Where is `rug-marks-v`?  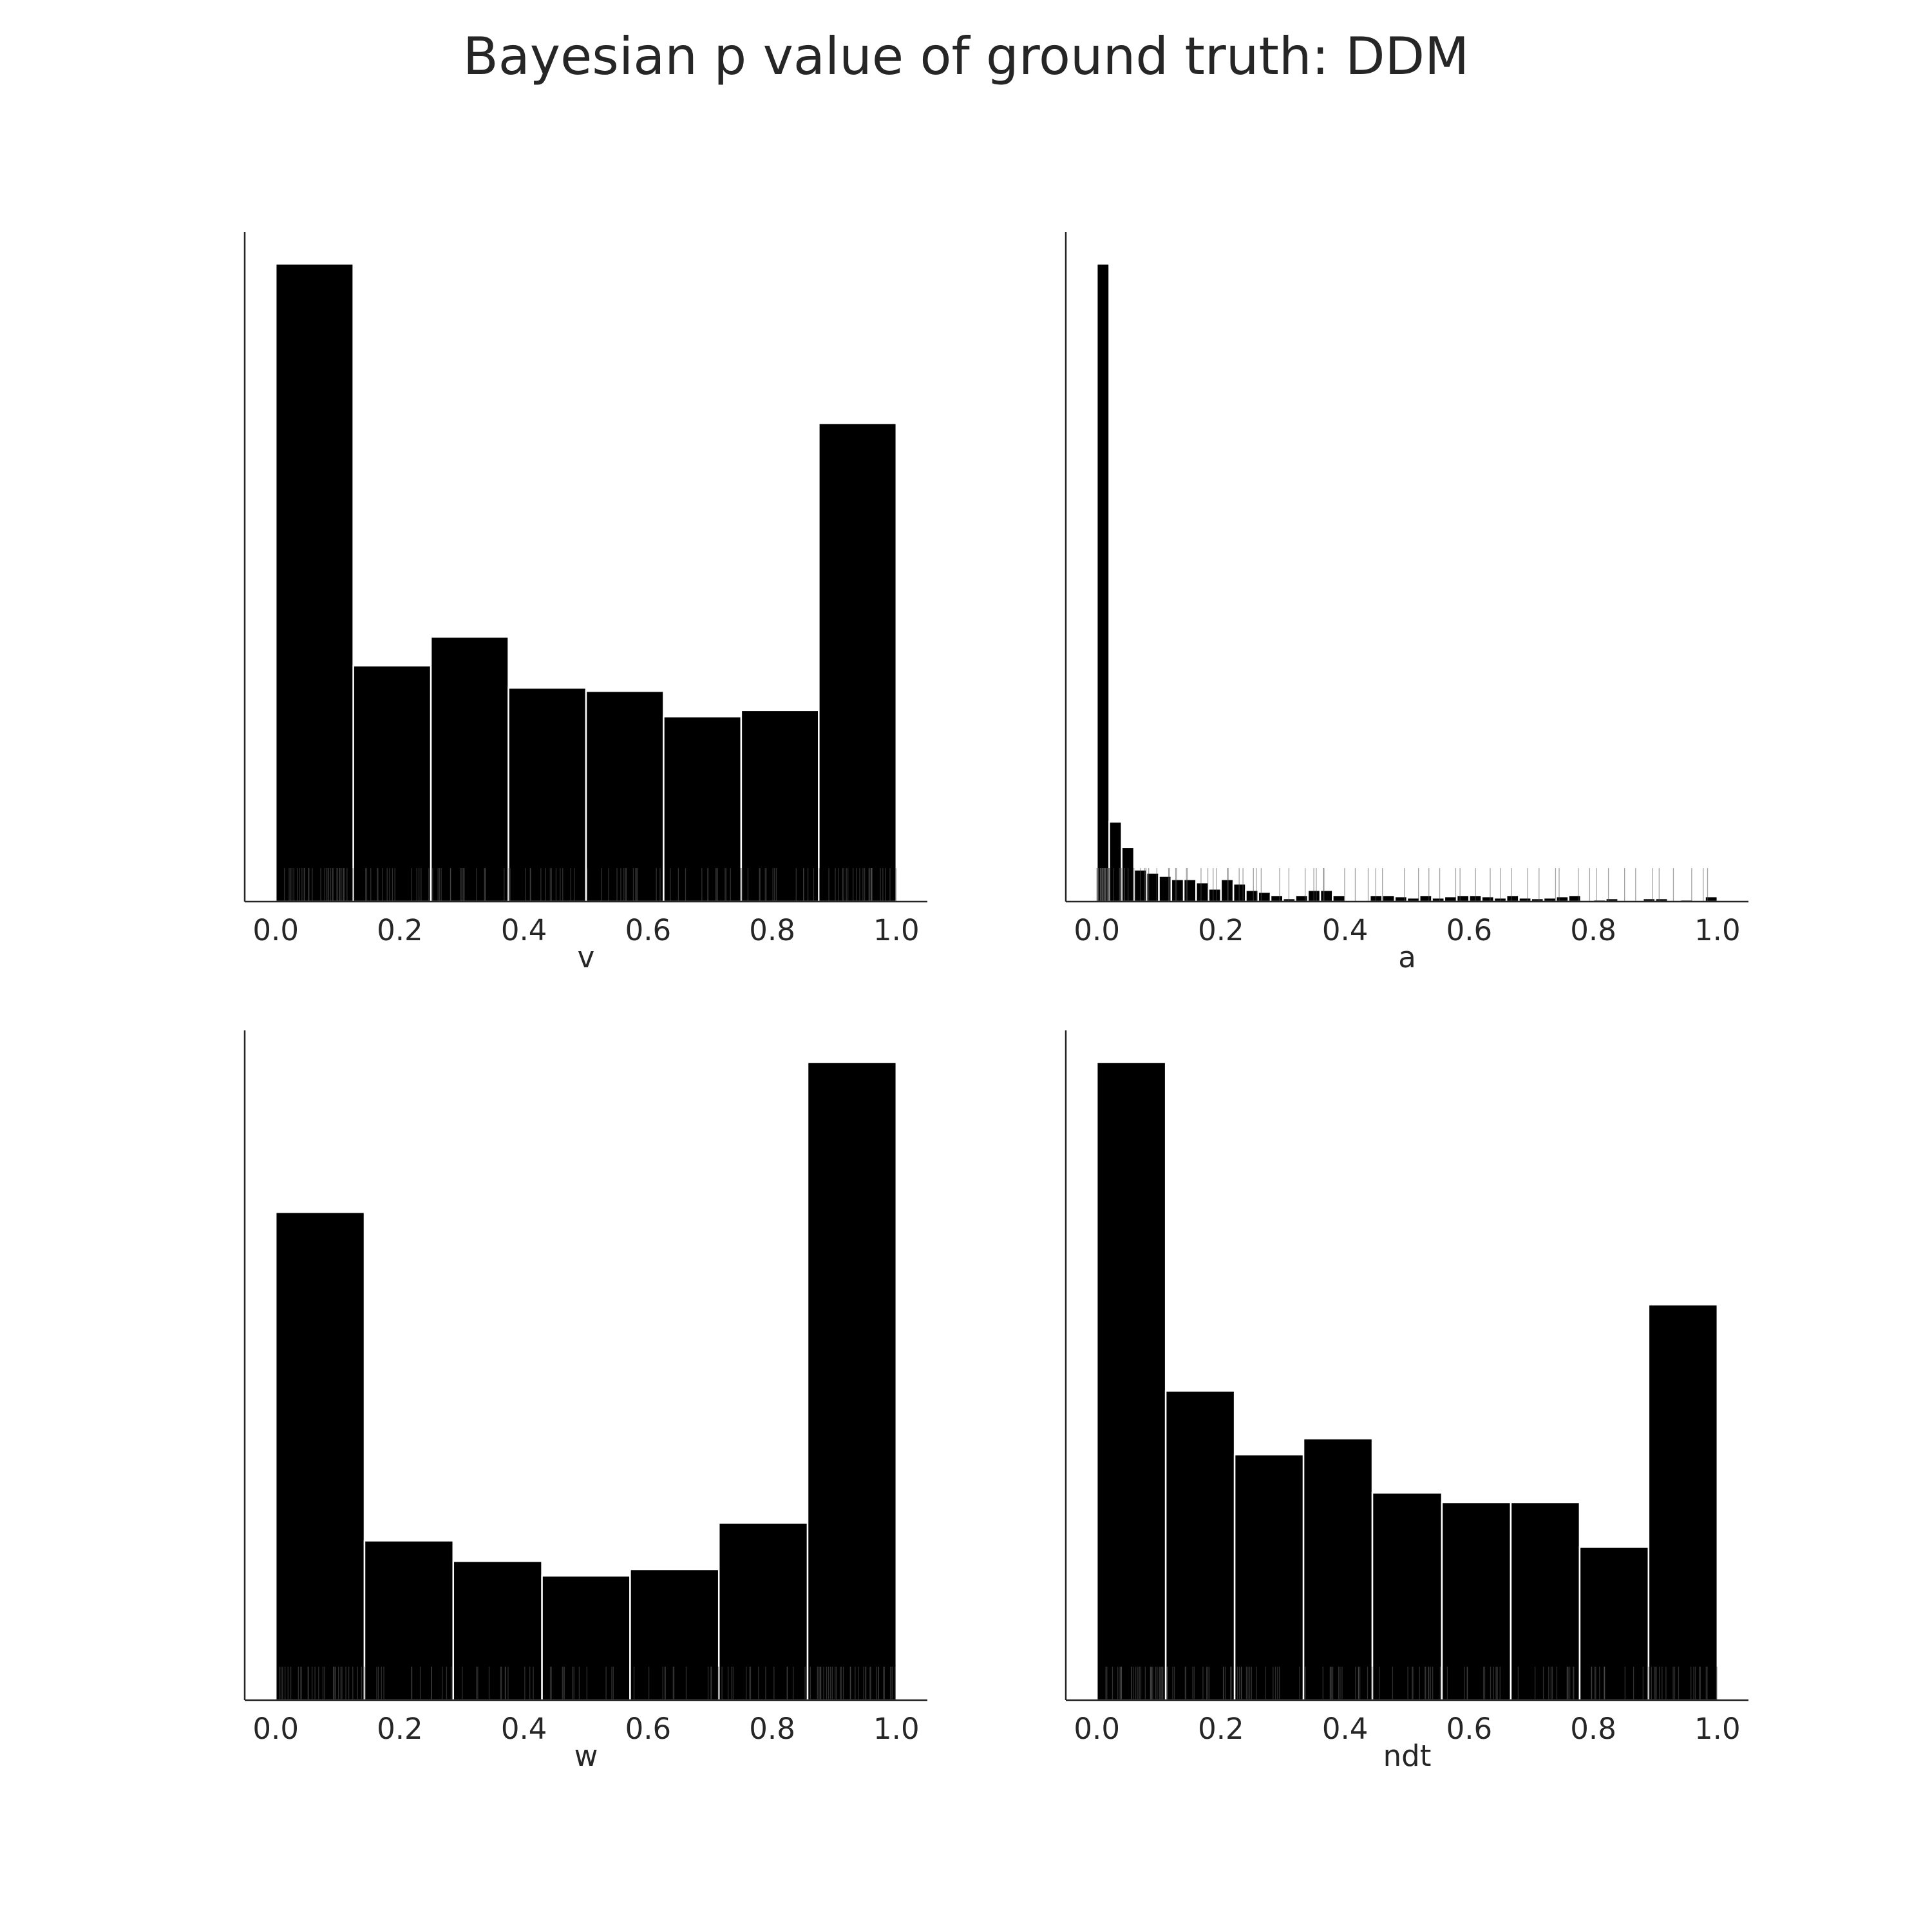 rug-marks-v is located at coordinates (590, 885).